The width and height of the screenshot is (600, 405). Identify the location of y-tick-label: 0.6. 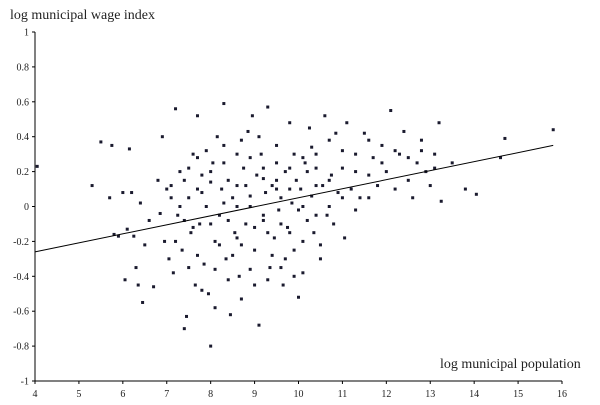
(23, 102).